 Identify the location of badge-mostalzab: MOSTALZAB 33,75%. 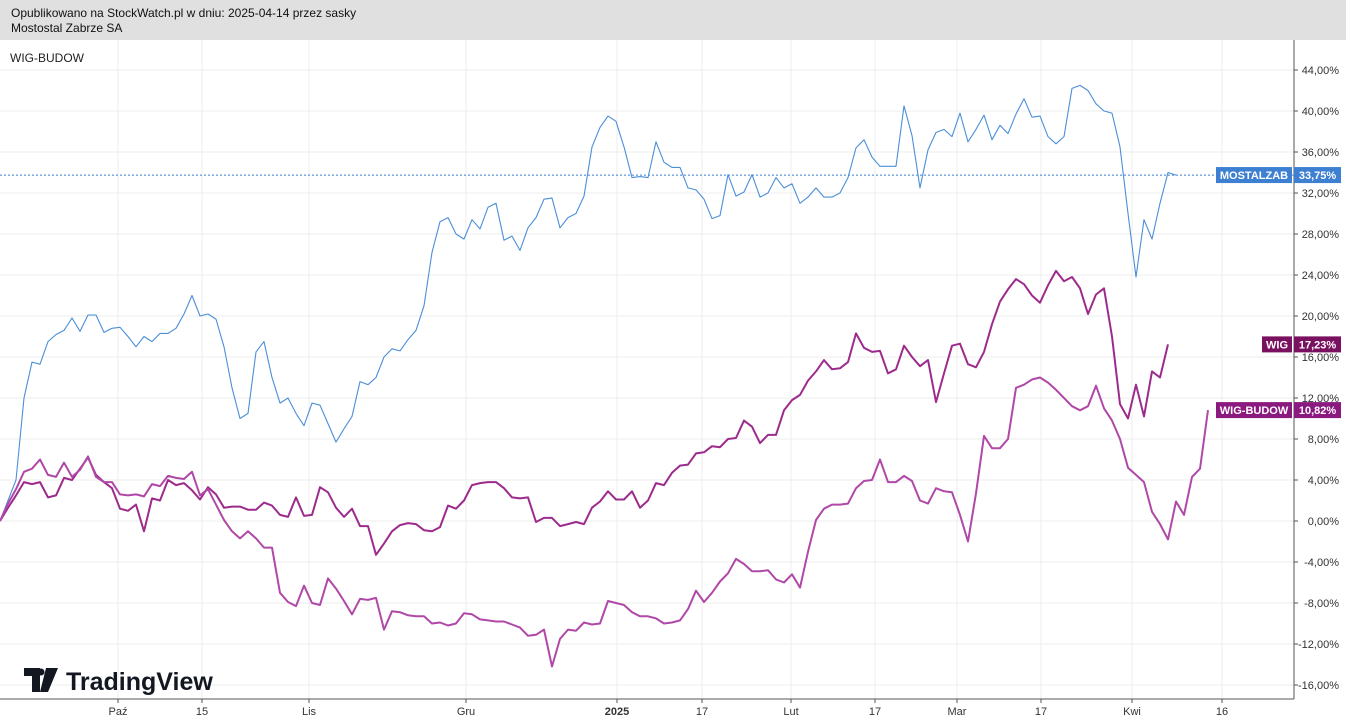
(1278, 175).